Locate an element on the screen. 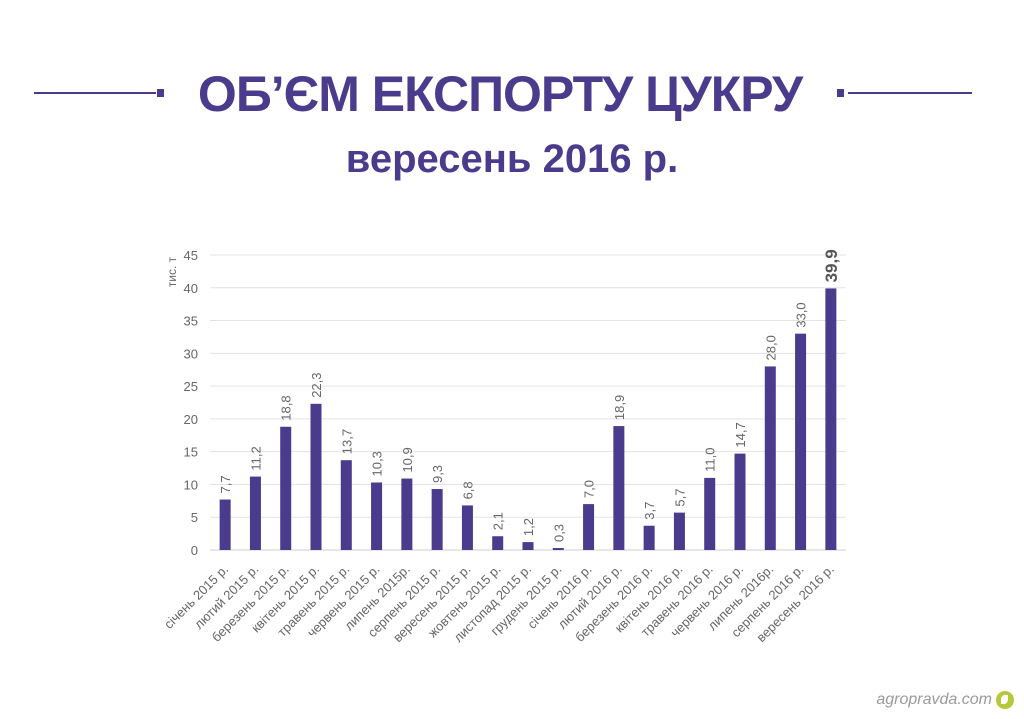 The width and height of the screenshot is (1024, 719). page-subtitle: вересень 2016 р. is located at coordinates (512, 159).